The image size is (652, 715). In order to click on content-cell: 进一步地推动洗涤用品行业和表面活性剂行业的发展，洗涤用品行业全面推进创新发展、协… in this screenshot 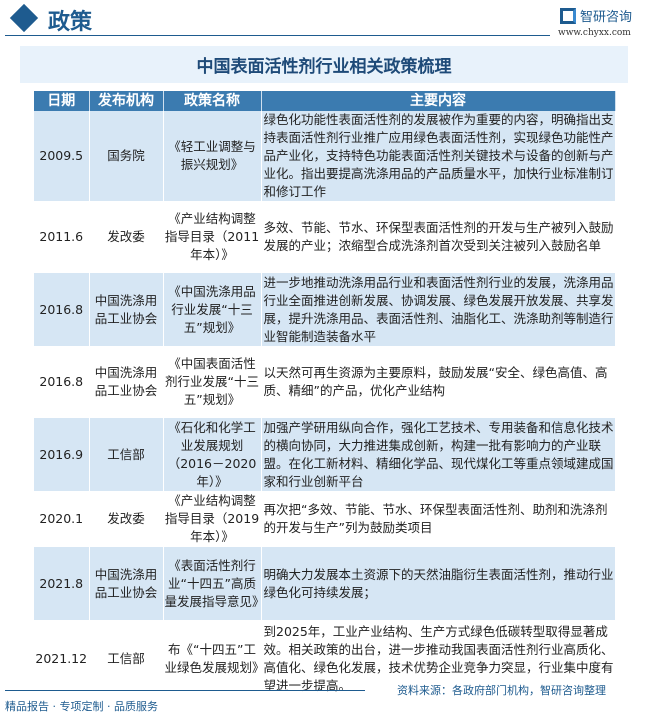, I will do `click(438, 309)`.